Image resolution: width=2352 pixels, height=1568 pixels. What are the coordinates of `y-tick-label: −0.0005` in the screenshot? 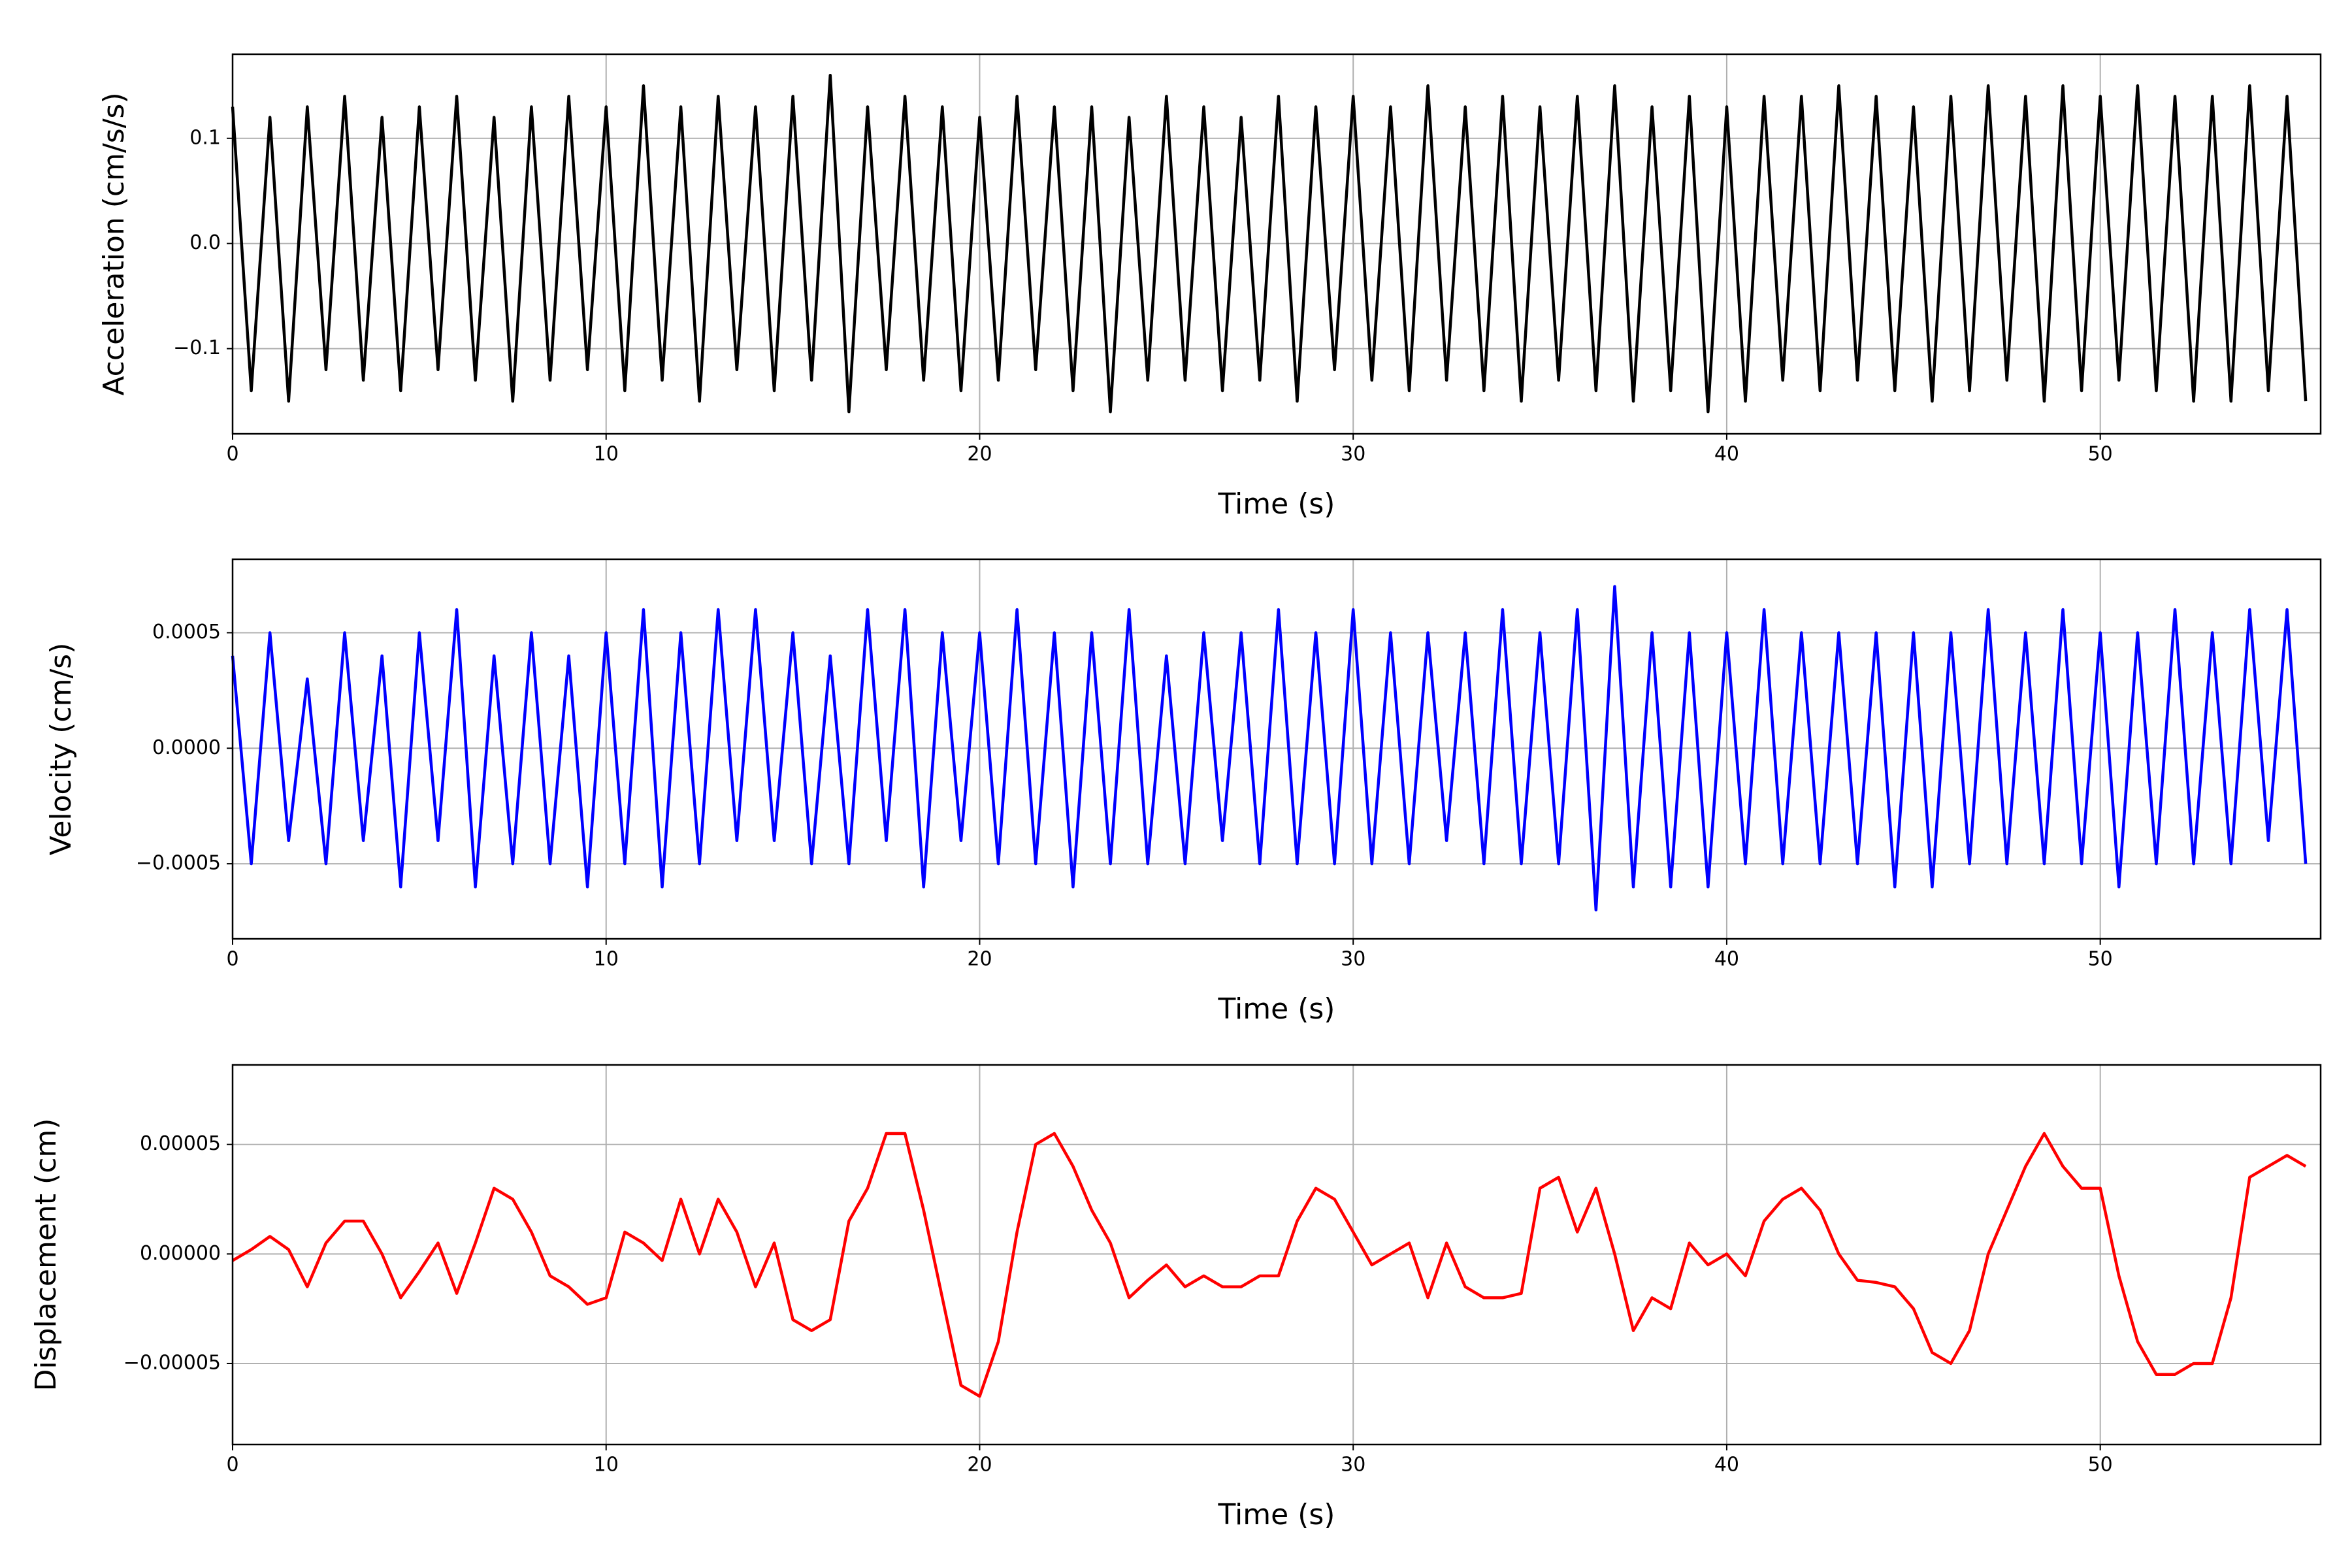 It's located at (178, 863).